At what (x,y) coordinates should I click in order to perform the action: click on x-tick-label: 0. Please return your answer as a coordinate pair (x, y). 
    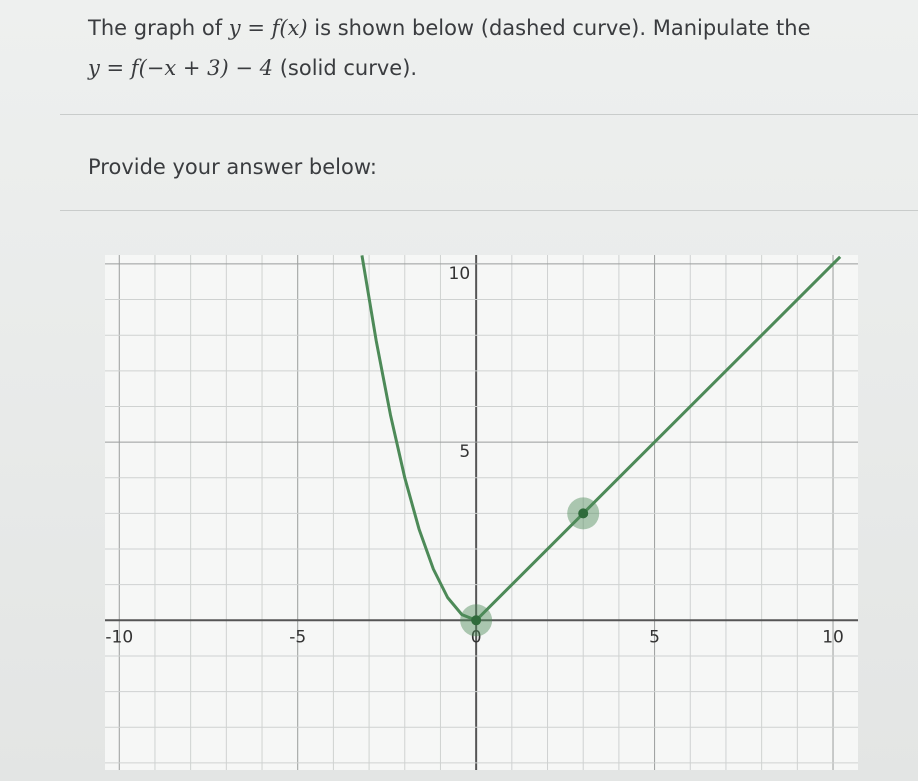
    Looking at the image, I should click on (476, 637).